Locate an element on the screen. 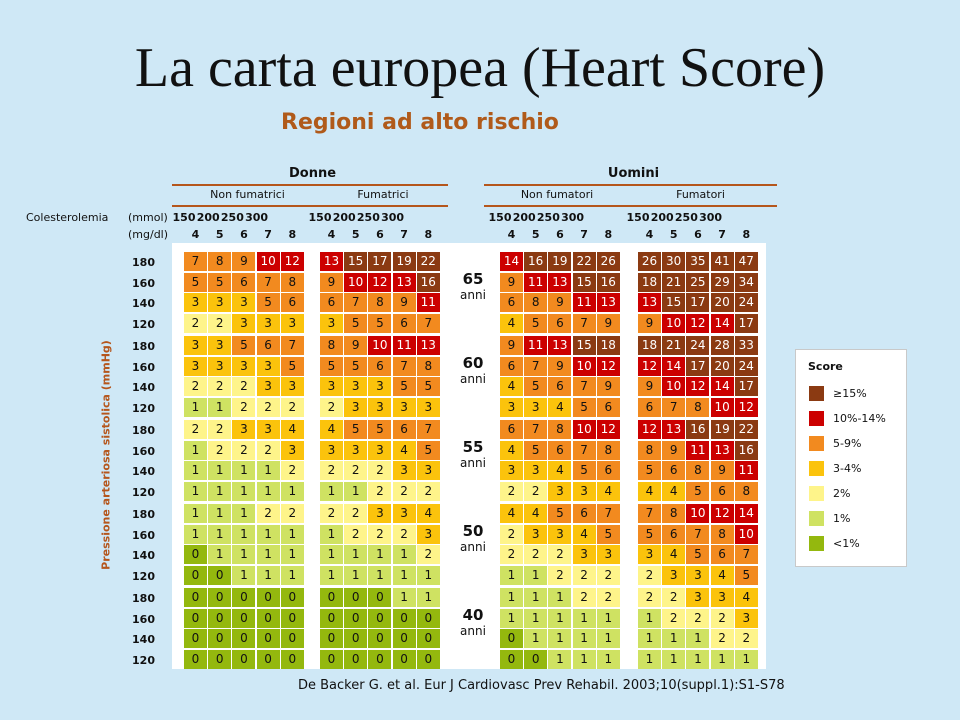 This screenshot has height=720, width=960. age-label: 50 anni is located at coordinates (473, 538).